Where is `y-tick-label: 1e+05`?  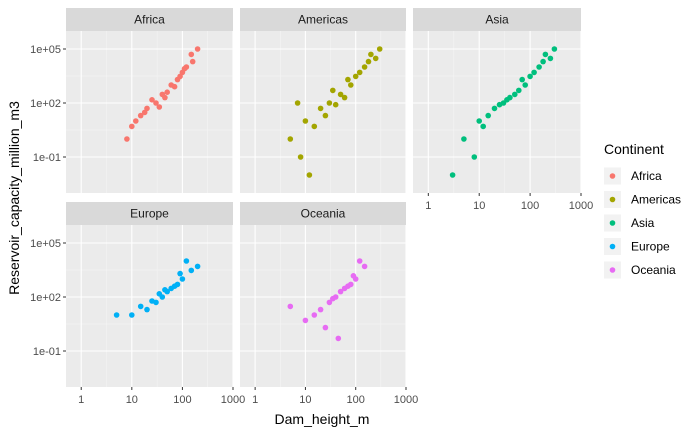
y-tick-label: 1e+05 is located at coordinates (45, 244).